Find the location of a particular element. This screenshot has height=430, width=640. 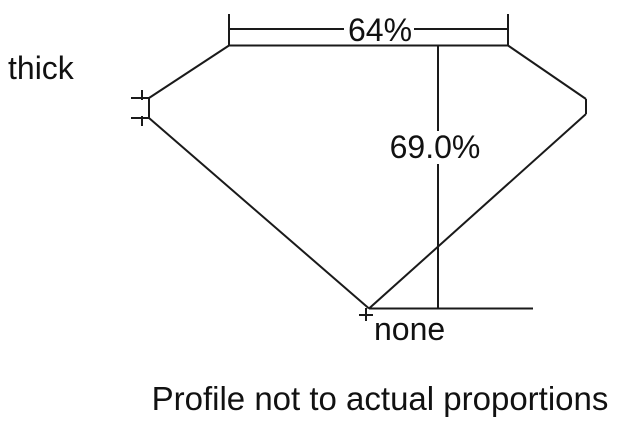

proportions-note: Profile not to actual proportions is located at coordinates (380, 398).